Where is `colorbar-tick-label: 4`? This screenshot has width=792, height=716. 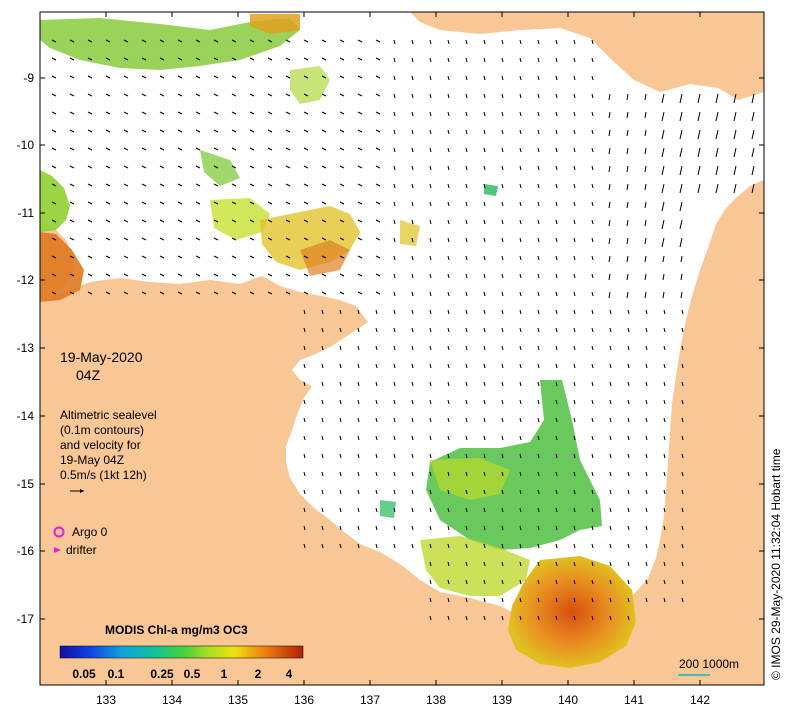 colorbar-tick-label: 4 is located at coordinates (289, 674).